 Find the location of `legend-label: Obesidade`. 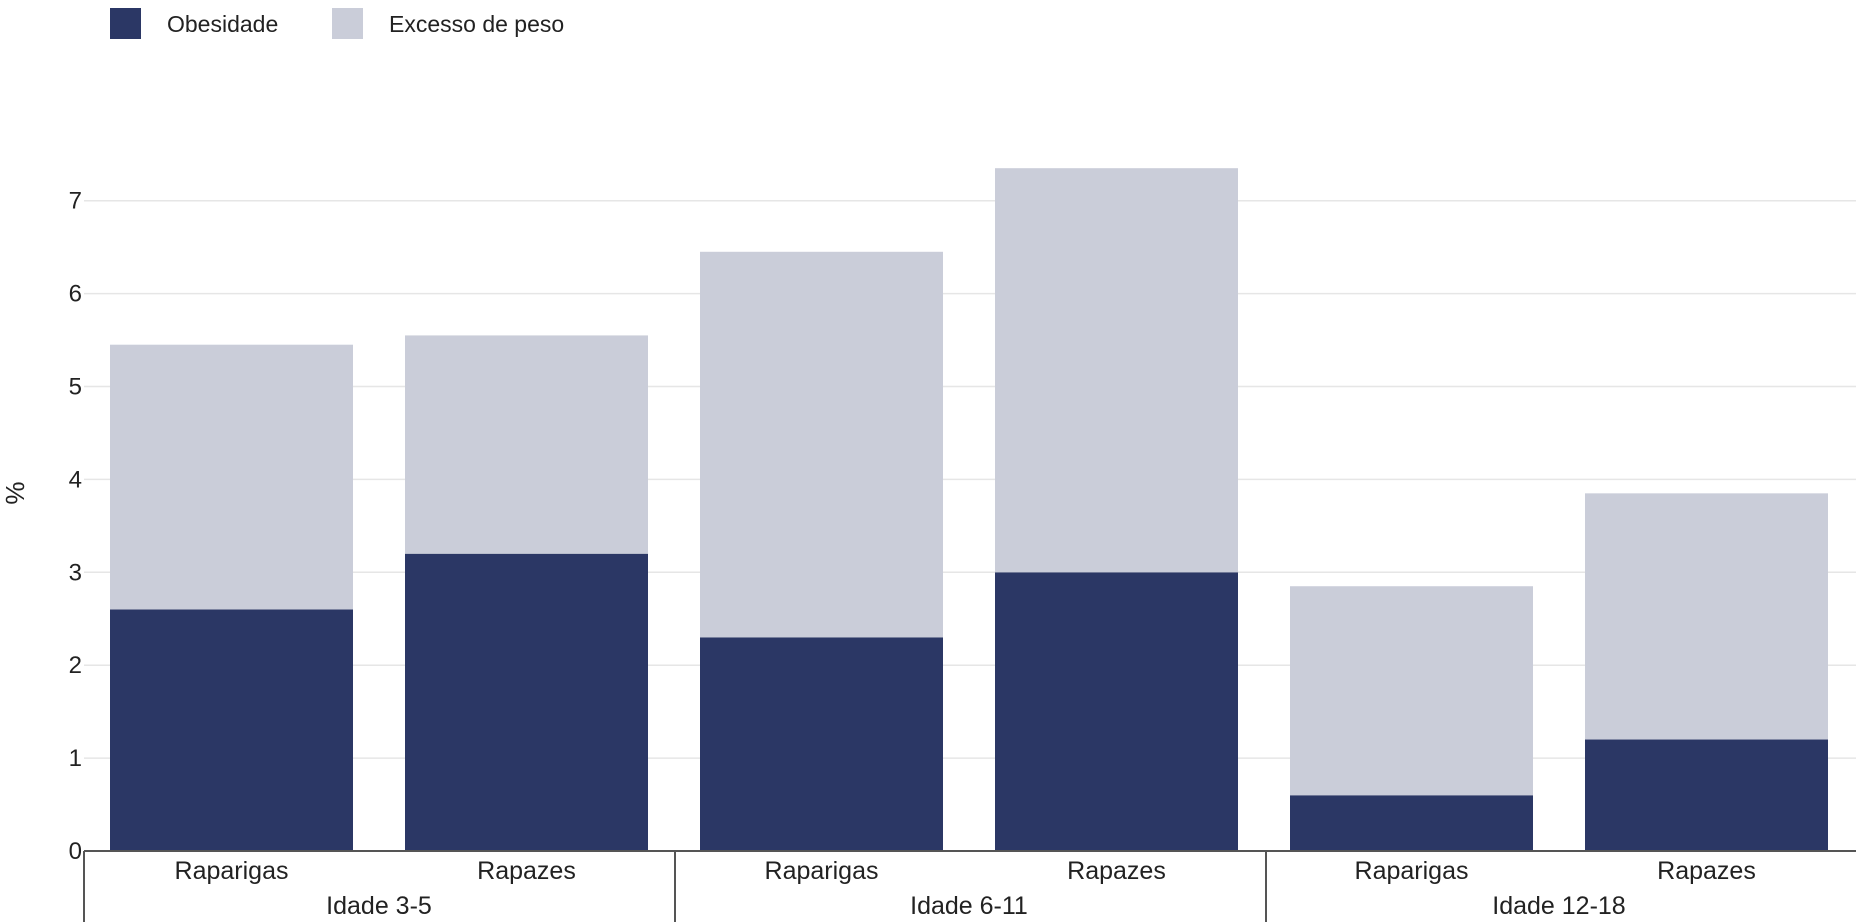

legend-label: Obesidade is located at coordinates (222, 24).